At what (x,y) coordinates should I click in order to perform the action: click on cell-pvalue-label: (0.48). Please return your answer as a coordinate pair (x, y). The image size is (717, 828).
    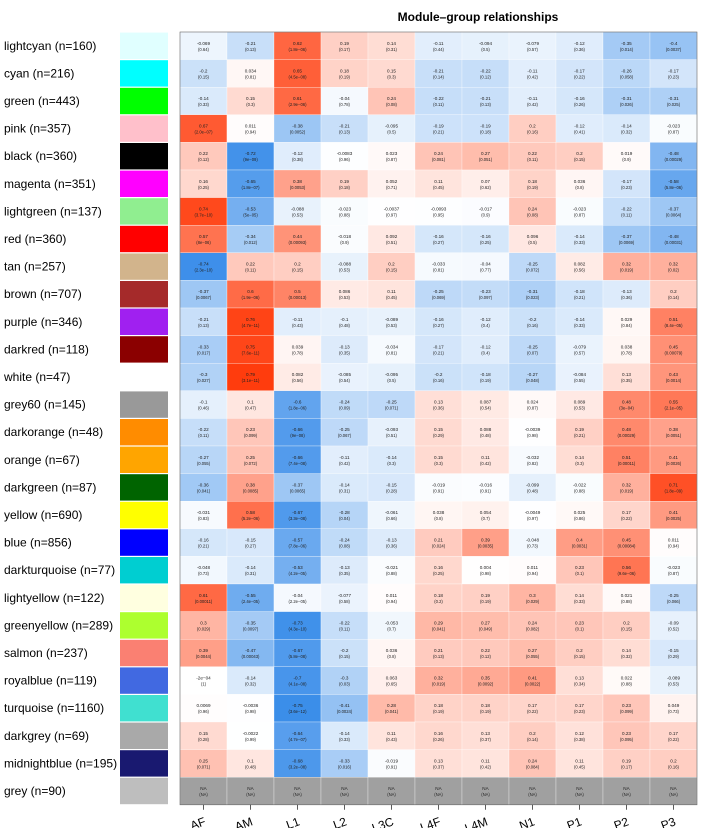
    Looking at the image, I should click on (345, 325).